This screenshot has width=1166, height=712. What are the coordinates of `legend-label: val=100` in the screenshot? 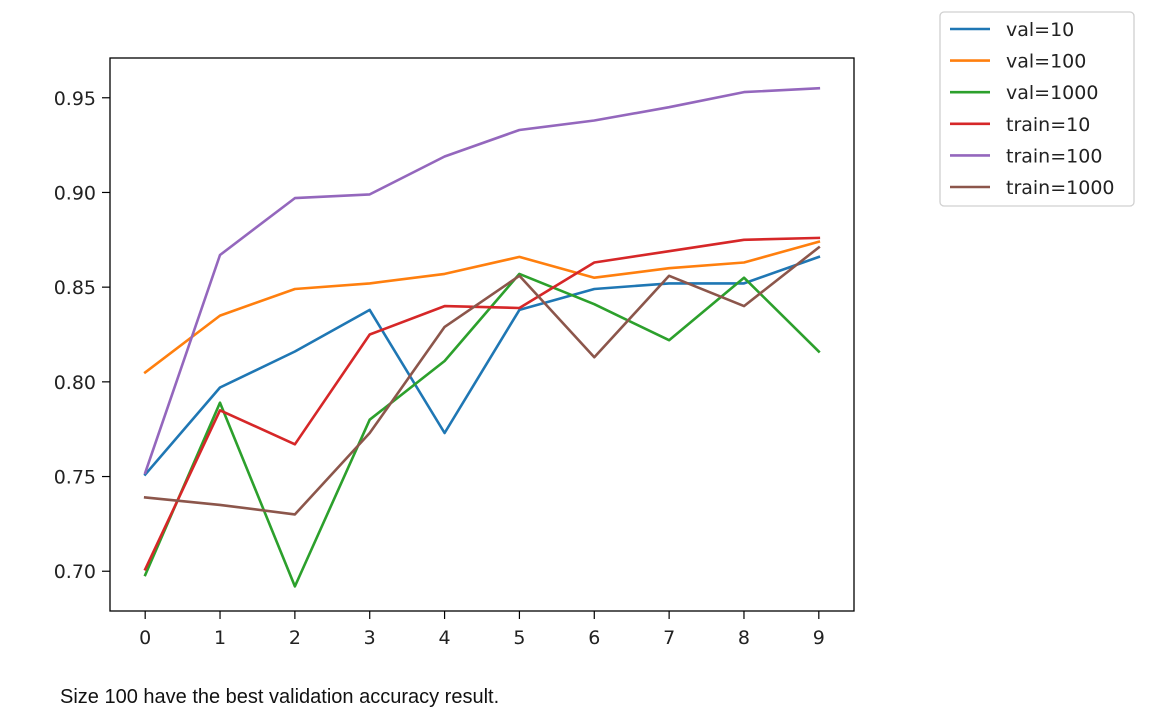 It's located at (1046, 62).